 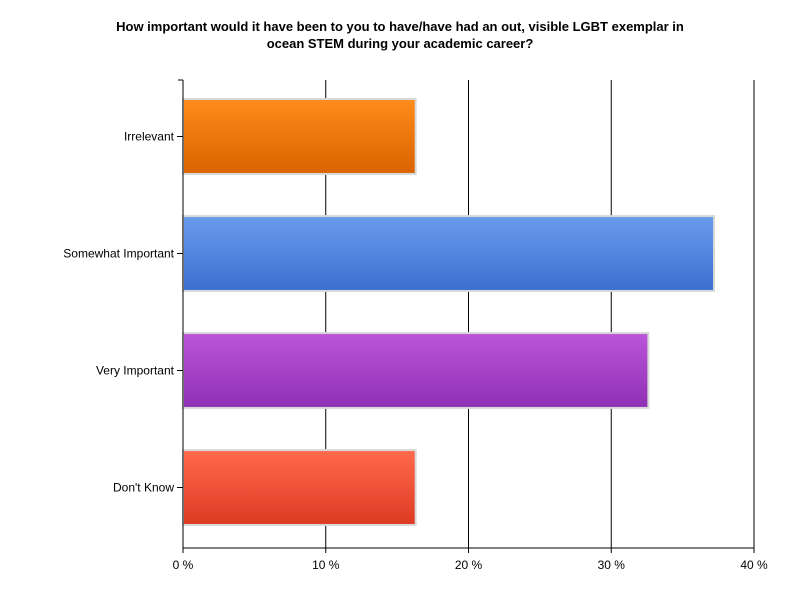 I want to click on y-tick-label: Somewhat Important, so click(x=118, y=254).